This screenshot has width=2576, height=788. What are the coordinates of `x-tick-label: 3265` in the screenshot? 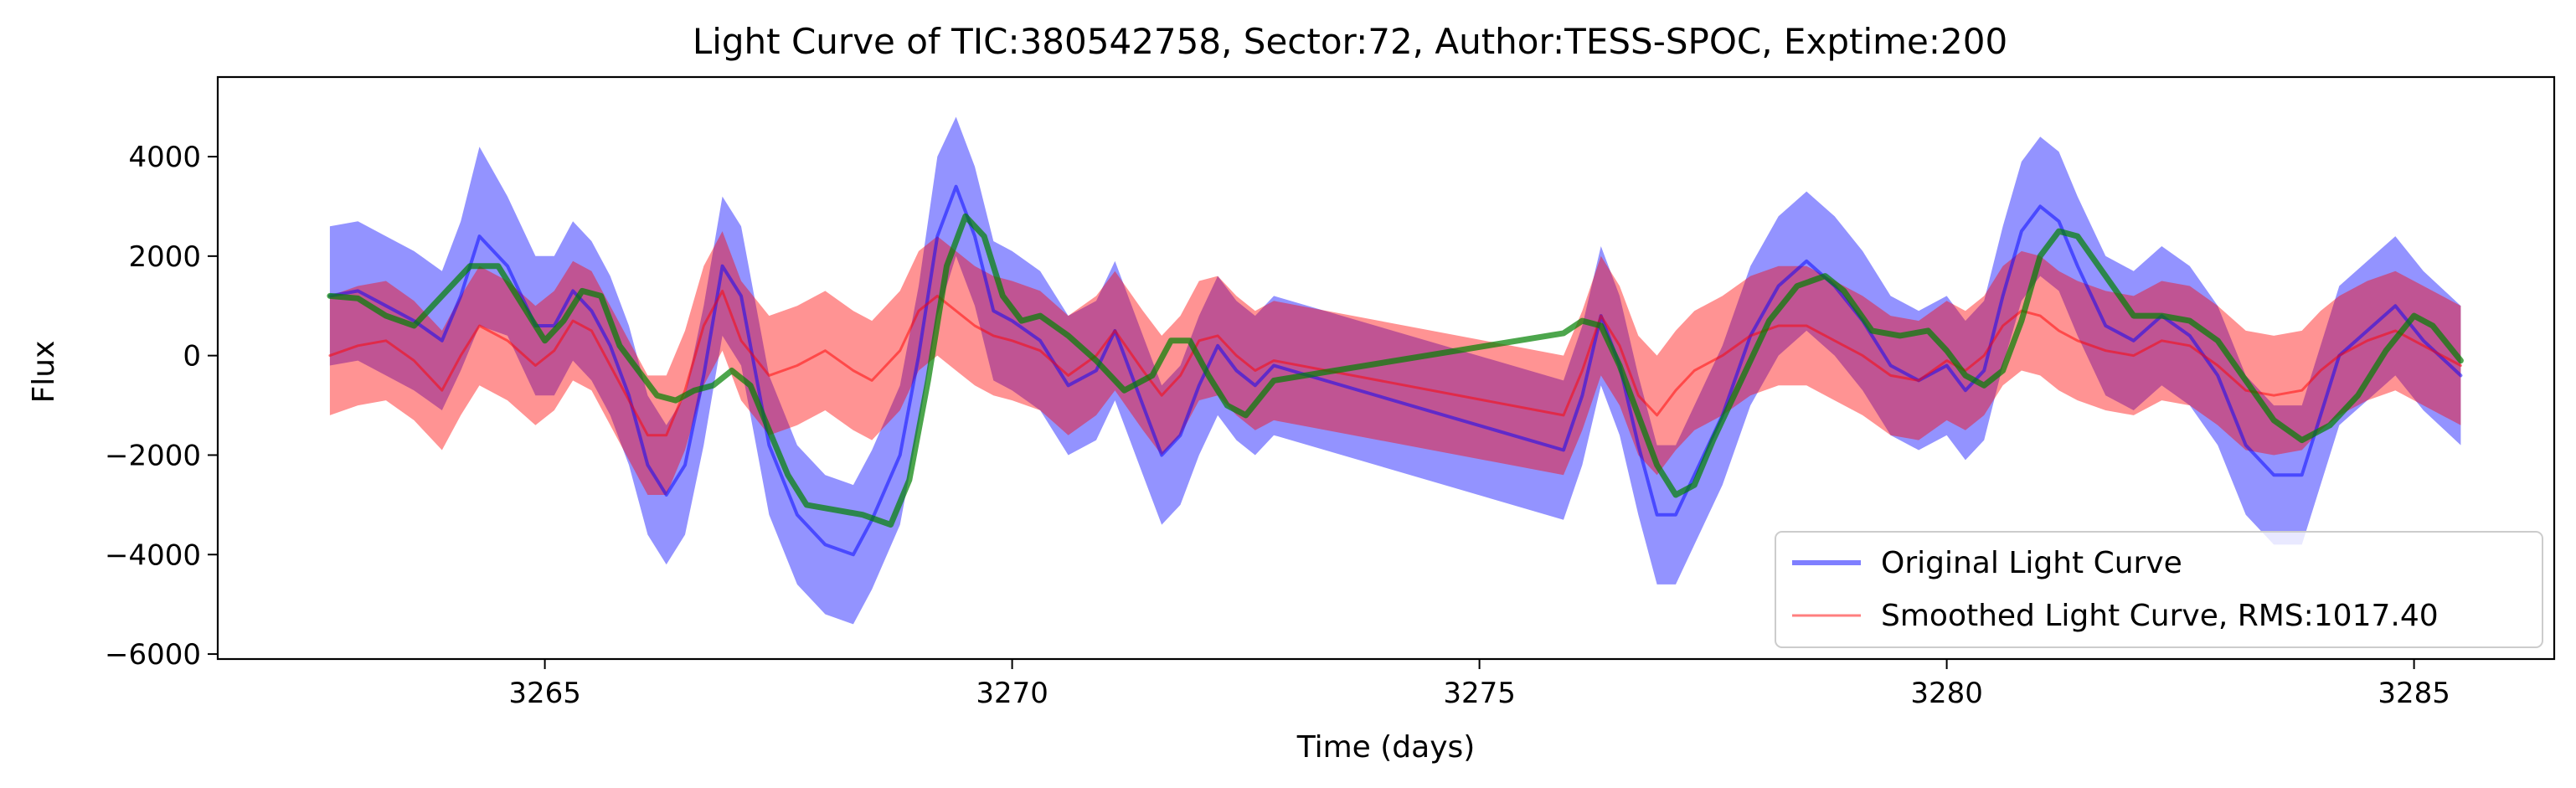 It's located at (544, 693).